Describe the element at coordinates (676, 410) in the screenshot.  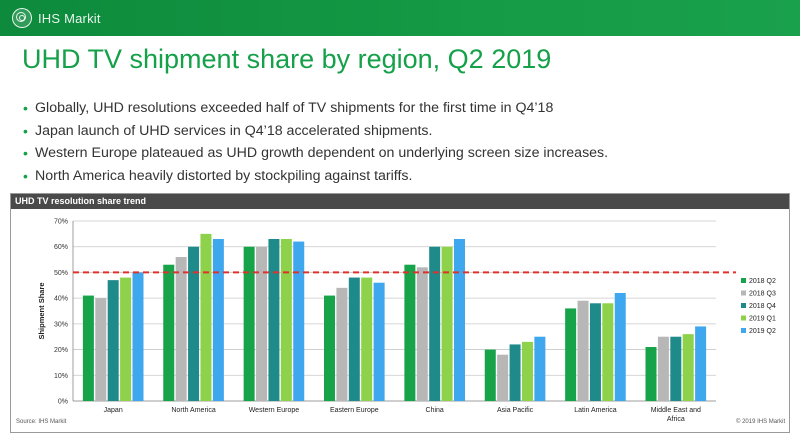
I see `x-tick-label: Middle East and` at that location.